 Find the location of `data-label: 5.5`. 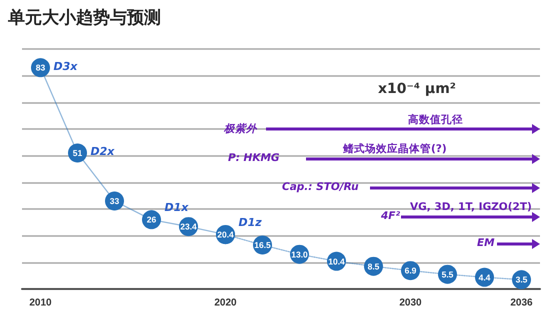

data-label: 5.5 is located at coordinates (448, 274).